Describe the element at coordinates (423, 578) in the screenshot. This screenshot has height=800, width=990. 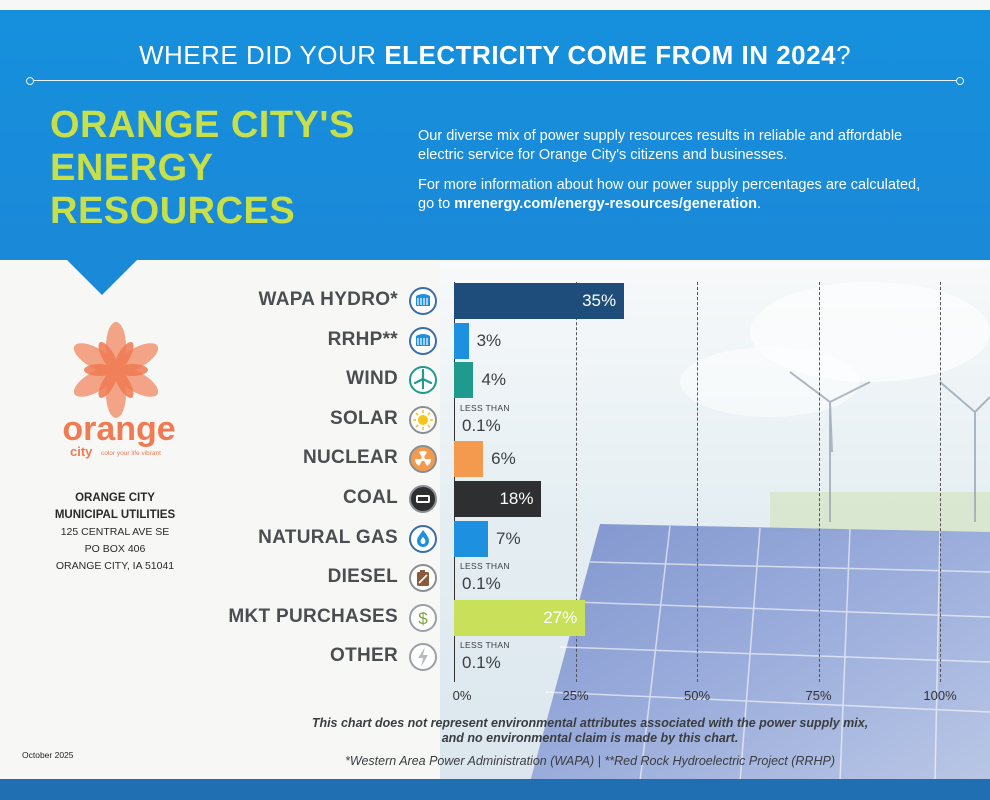
I see `fuel-can-icon` at that location.